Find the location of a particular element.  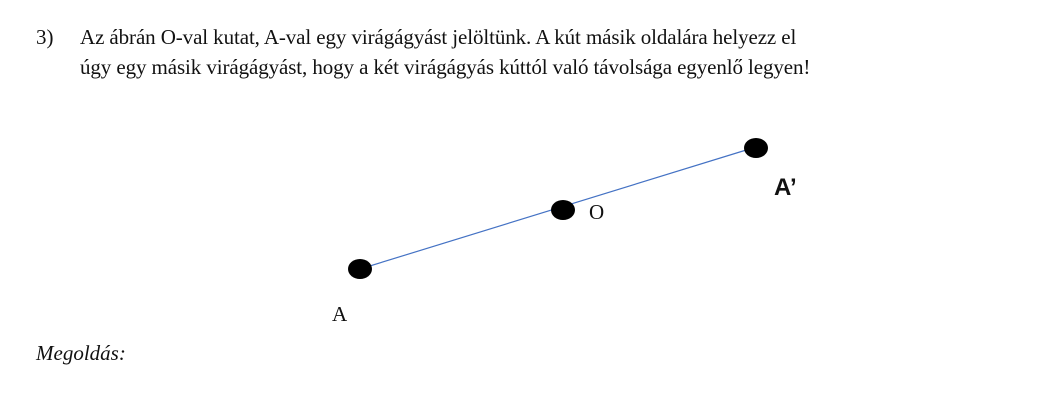

point-a-prime-dot is located at coordinates (756, 148).